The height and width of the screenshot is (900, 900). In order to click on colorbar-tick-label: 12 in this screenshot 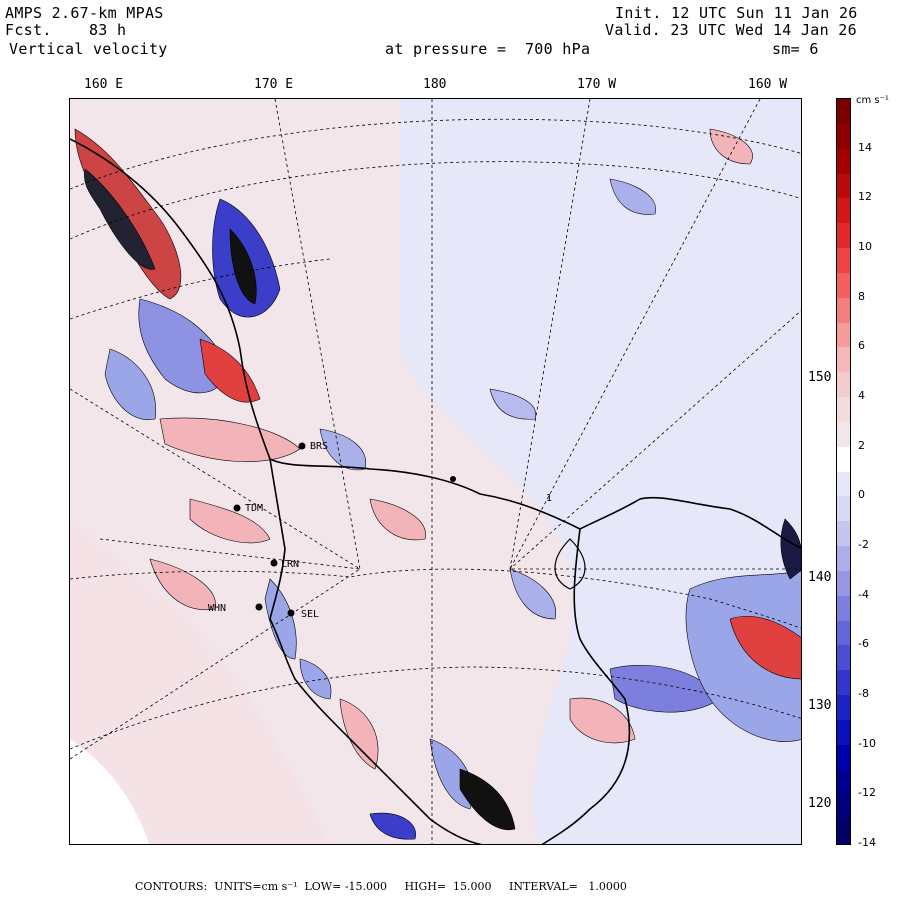, I will do `click(865, 197)`.